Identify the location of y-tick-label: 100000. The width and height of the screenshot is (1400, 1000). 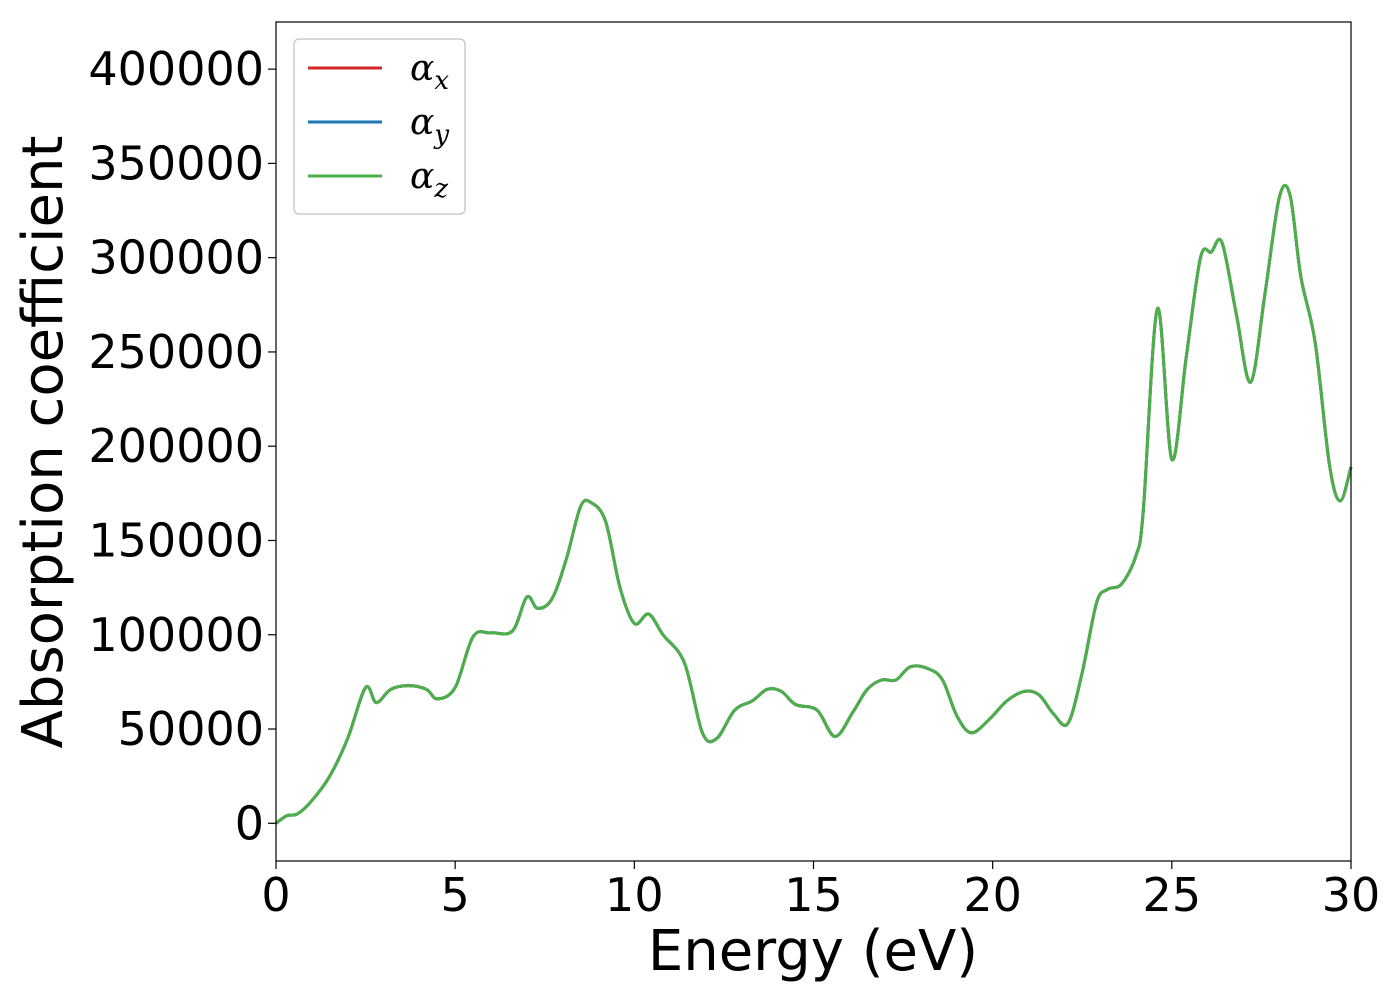
(176, 635).